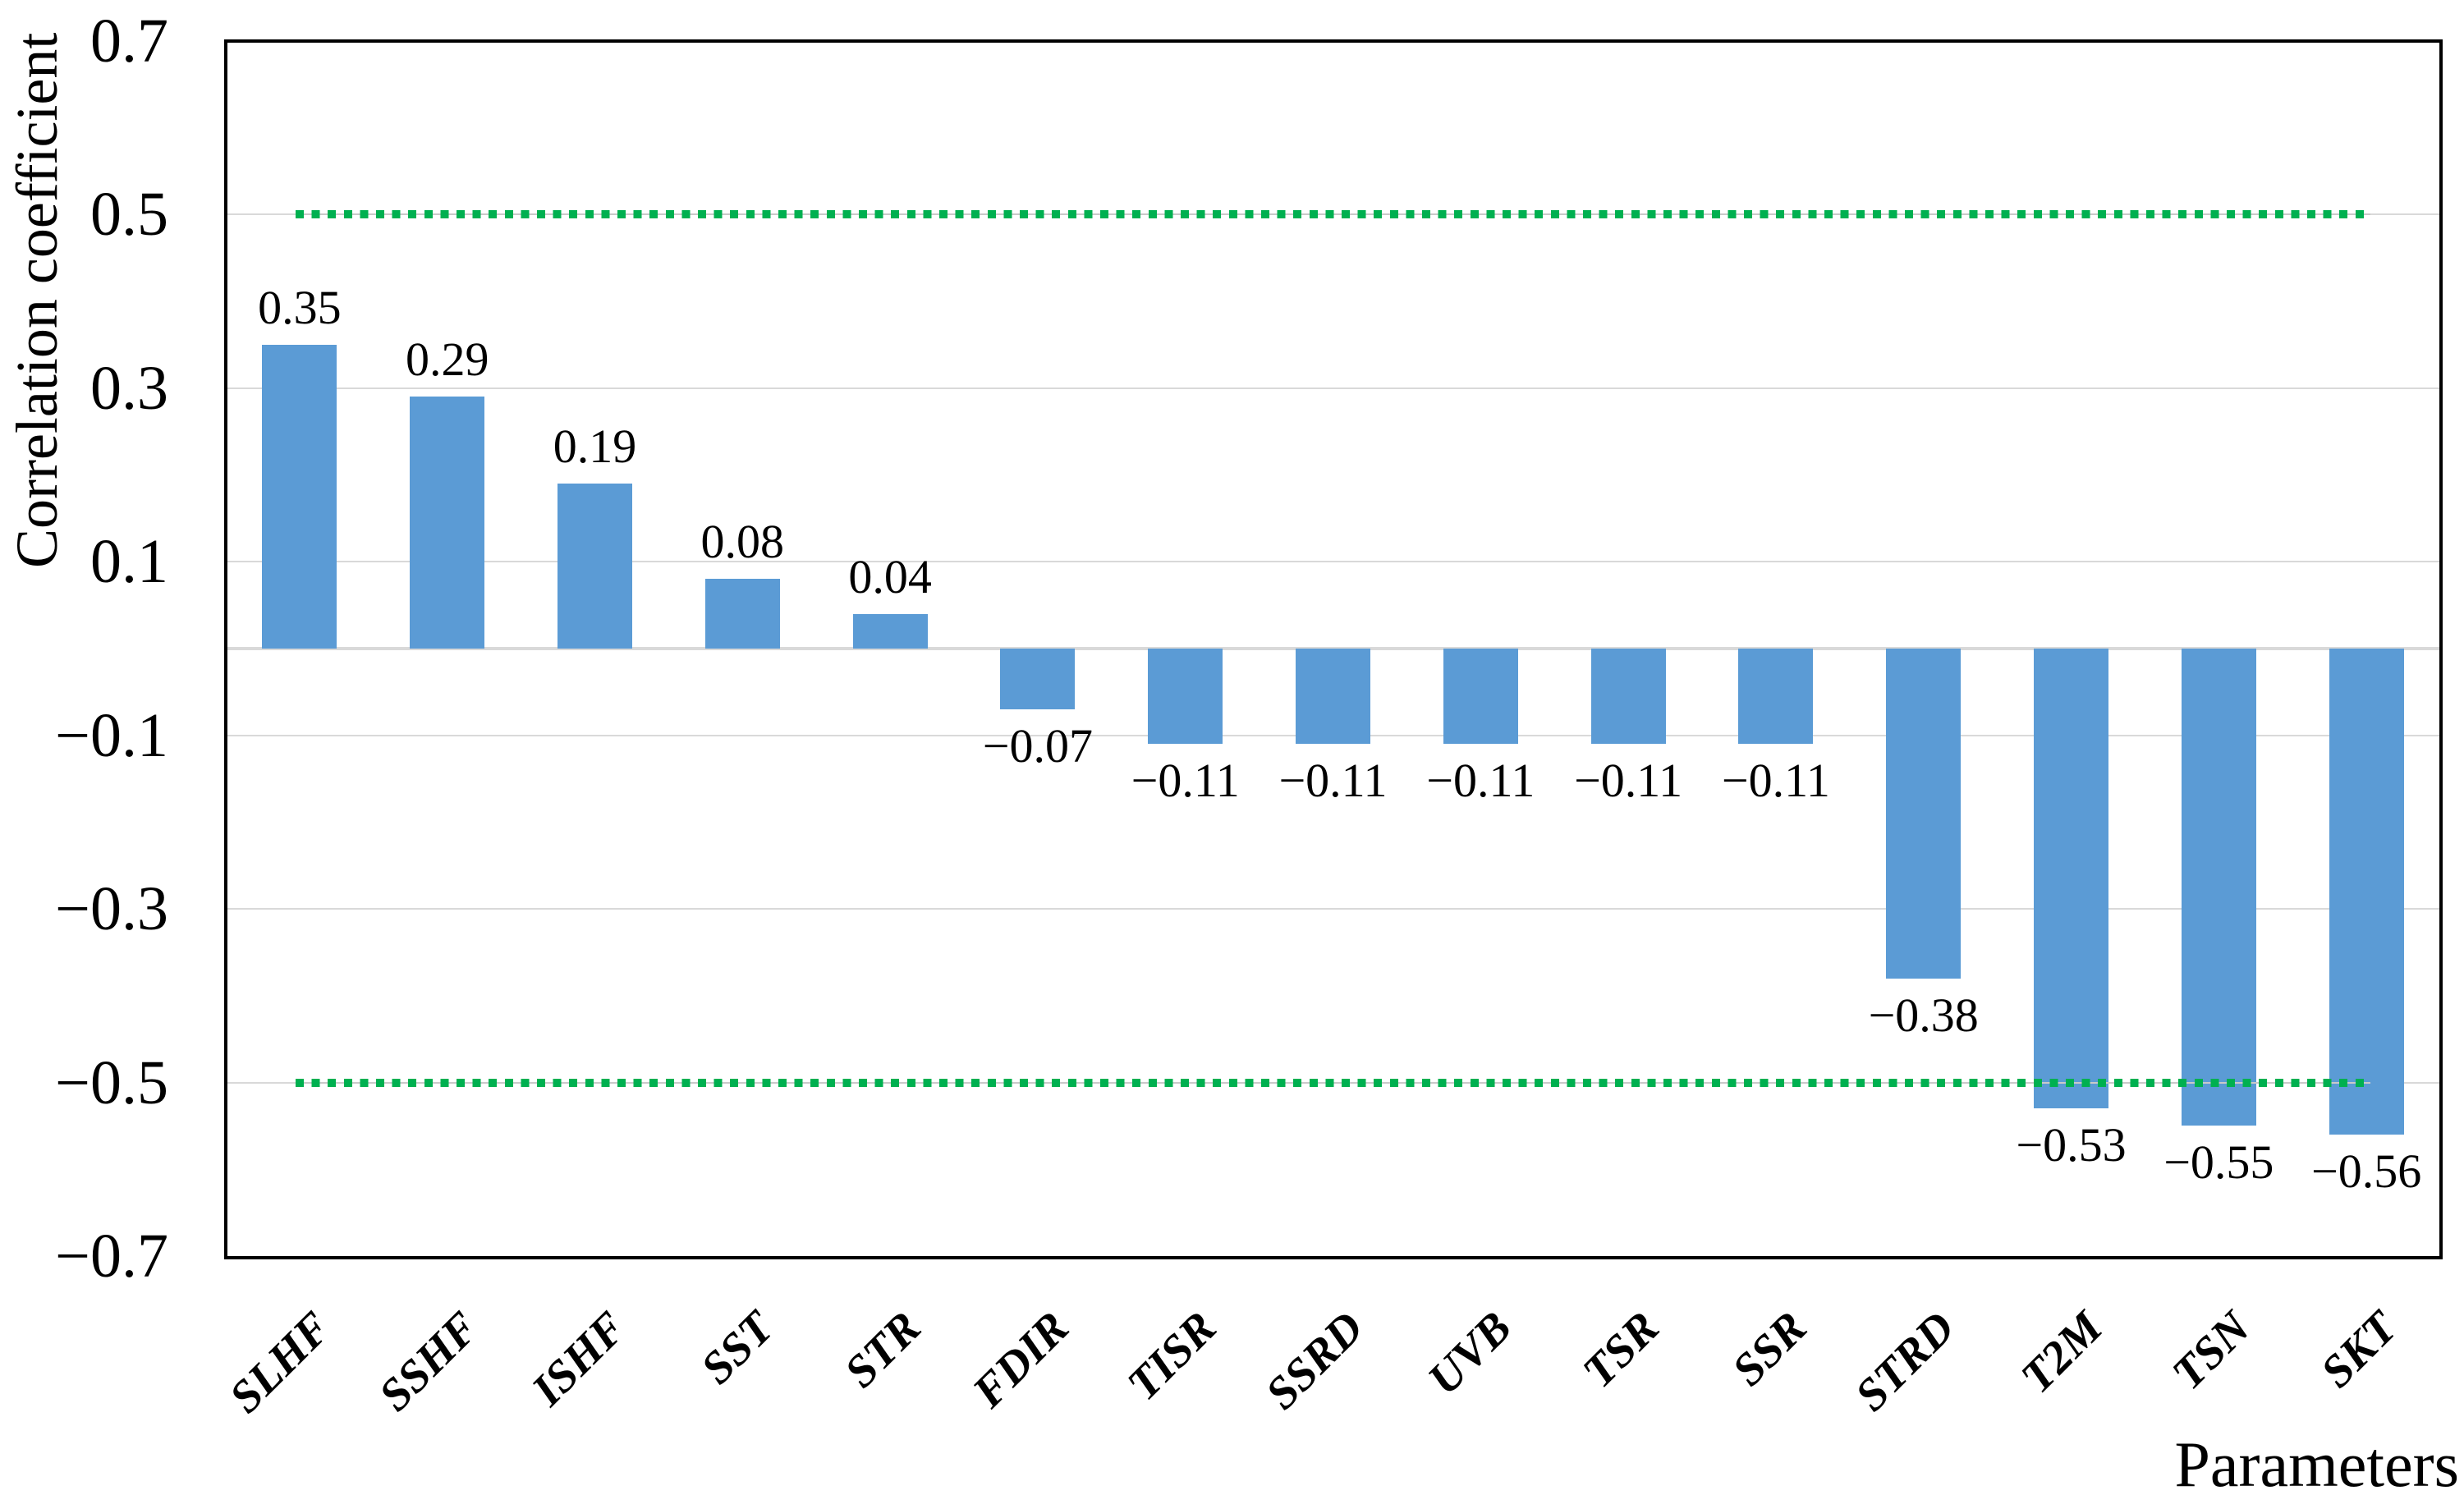  Describe the element at coordinates (1924, 814) in the screenshot. I see `bar-STRD` at that location.